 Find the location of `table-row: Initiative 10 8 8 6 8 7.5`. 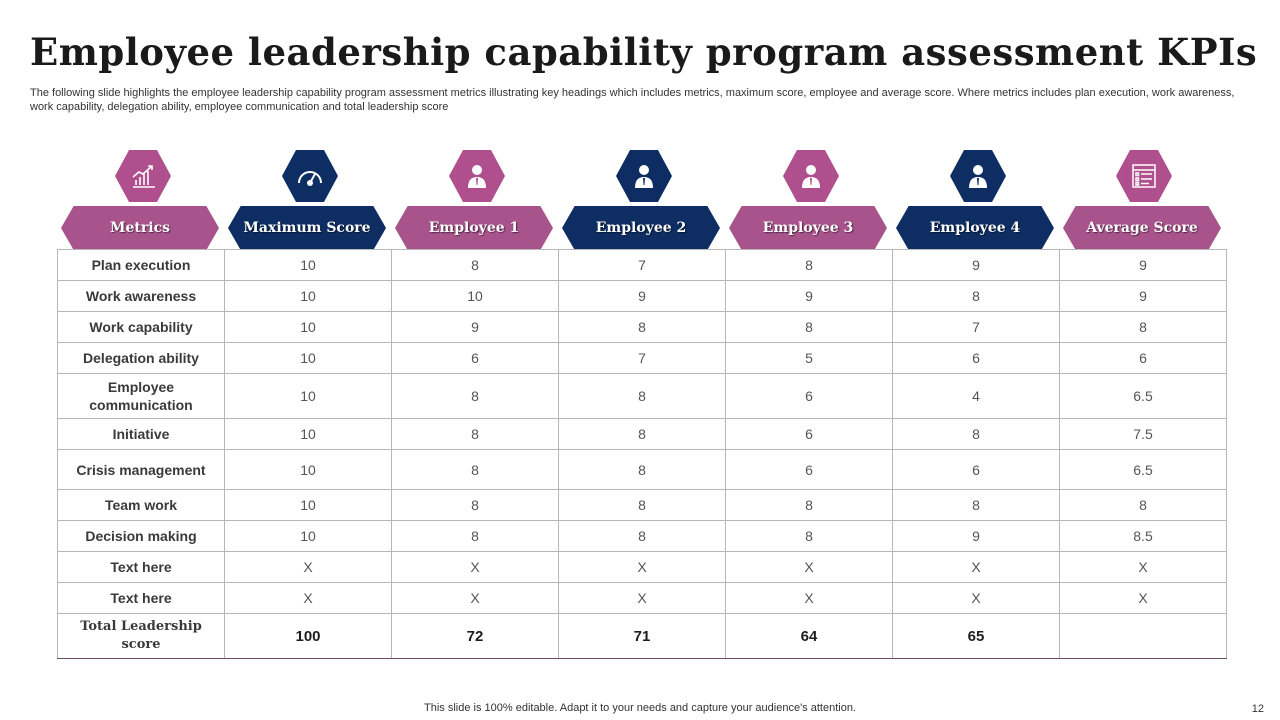

table-row: Initiative 10 8 8 6 8 7.5 is located at coordinates (642, 434).